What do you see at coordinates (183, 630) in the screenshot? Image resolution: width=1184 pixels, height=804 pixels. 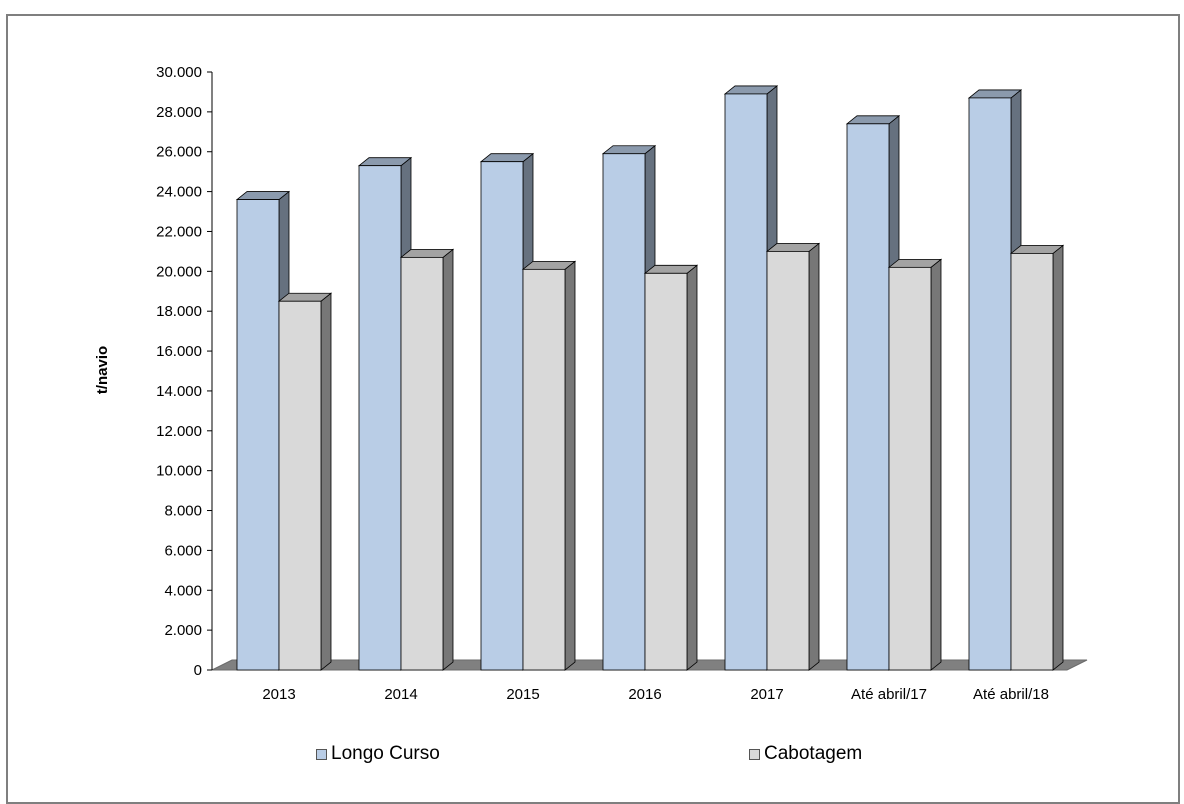 I see `y-tick-label: 2.000` at bounding box center [183, 630].